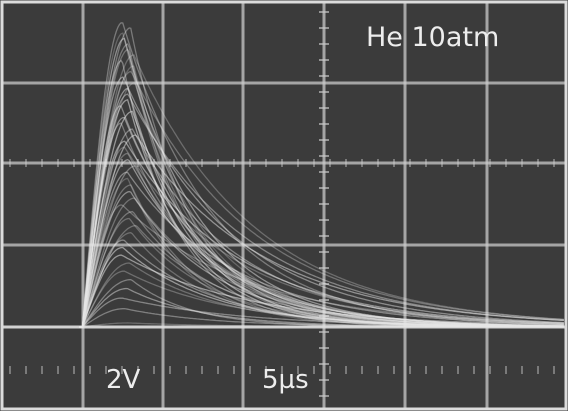 The width and height of the screenshot is (568, 411). I want to click on x-scale-label: 5µs, so click(285, 380).